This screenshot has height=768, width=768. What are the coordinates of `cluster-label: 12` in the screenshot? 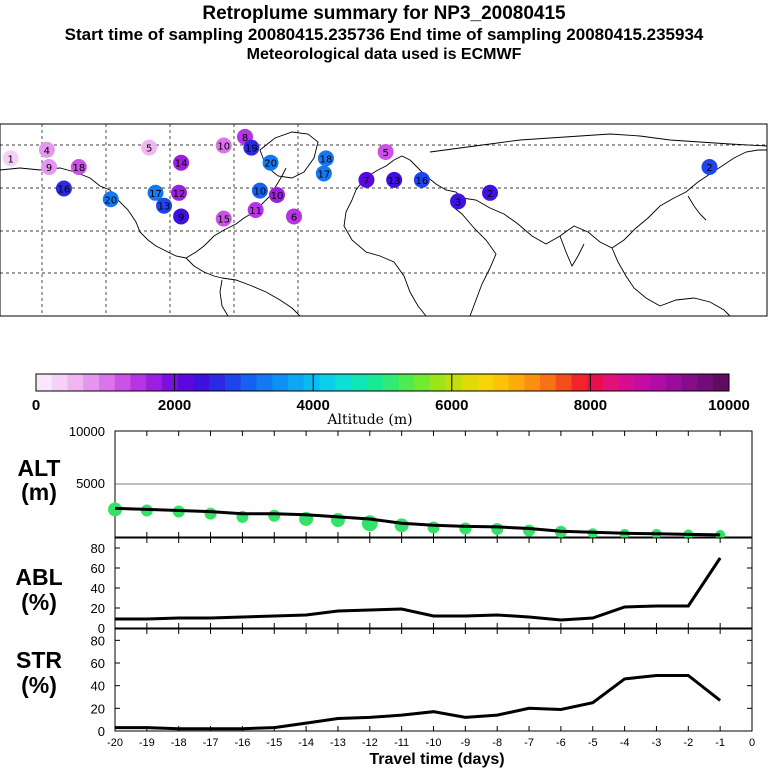 It's located at (179, 194).